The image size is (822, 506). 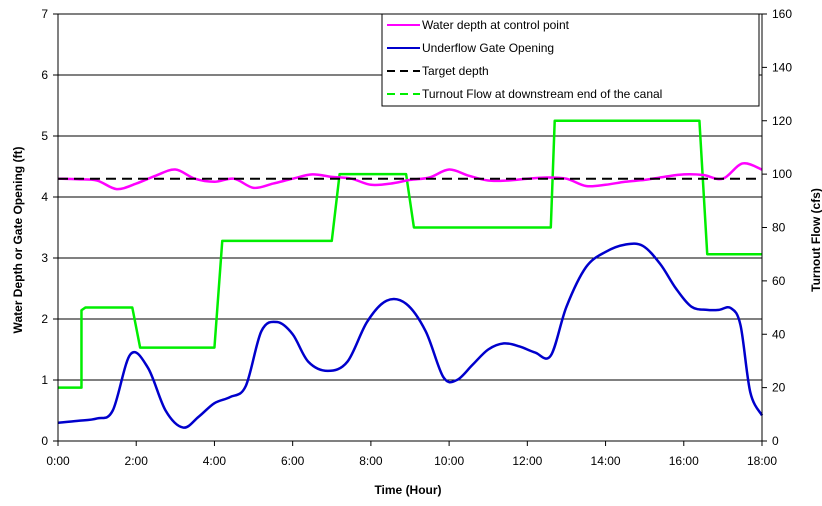 What do you see at coordinates (44, 197) in the screenshot?
I see `left-tick-label: 4` at bounding box center [44, 197].